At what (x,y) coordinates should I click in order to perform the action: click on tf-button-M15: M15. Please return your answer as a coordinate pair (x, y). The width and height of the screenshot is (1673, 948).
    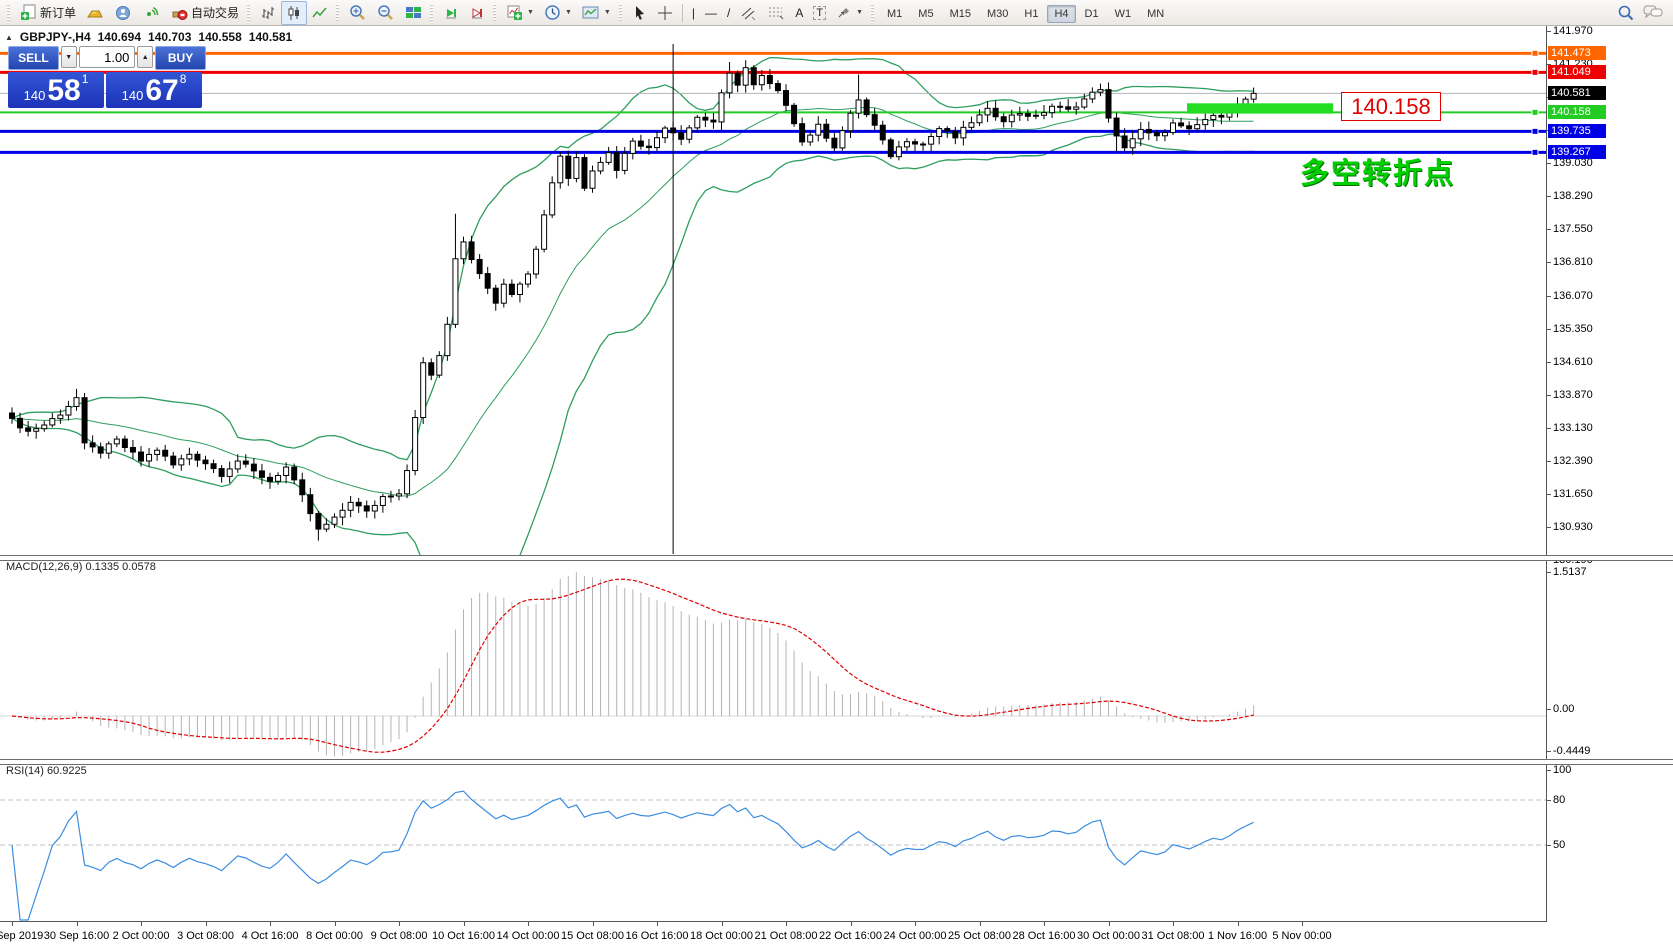
    Looking at the image, I should click on (960, 13).